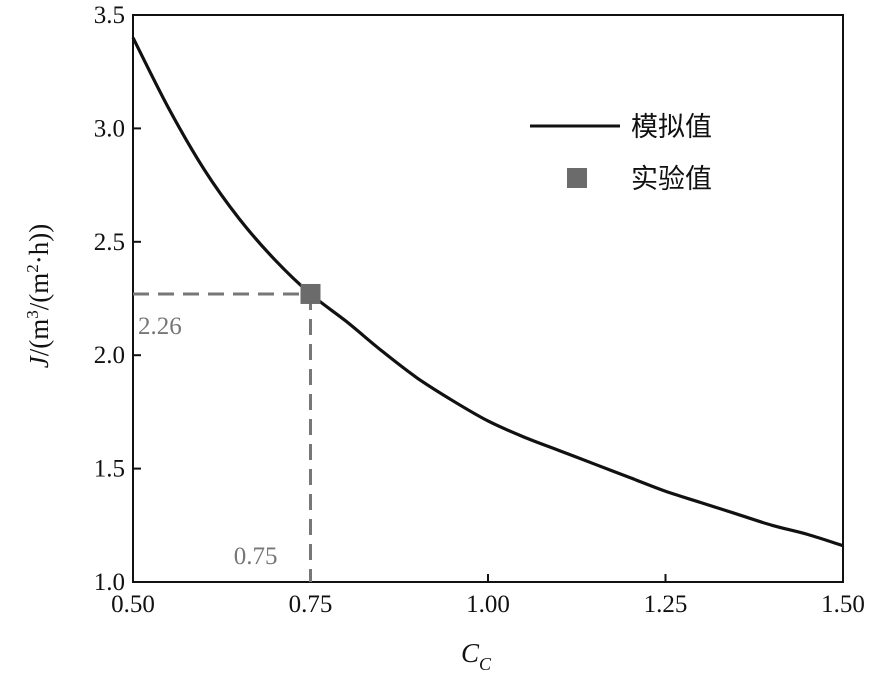 The width and height of the screenshot is (886, 679). What do you see at coordinates (671, 179) in the screenshot?
I see `legend-label-experimental: 实验值` at bounding box center [671, 179].